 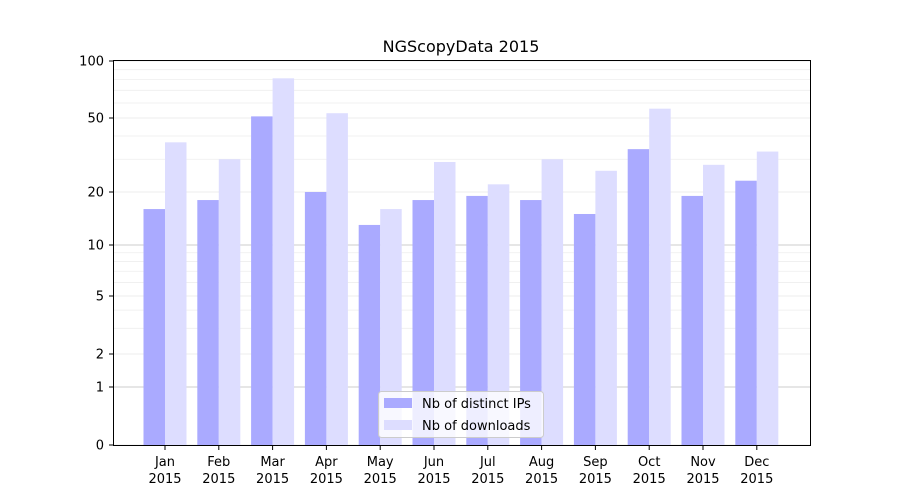 What do you see at coordinates (398, 403) in the screenshot?
I see `legend-swatch-ips` at bounding box center [398, 403].